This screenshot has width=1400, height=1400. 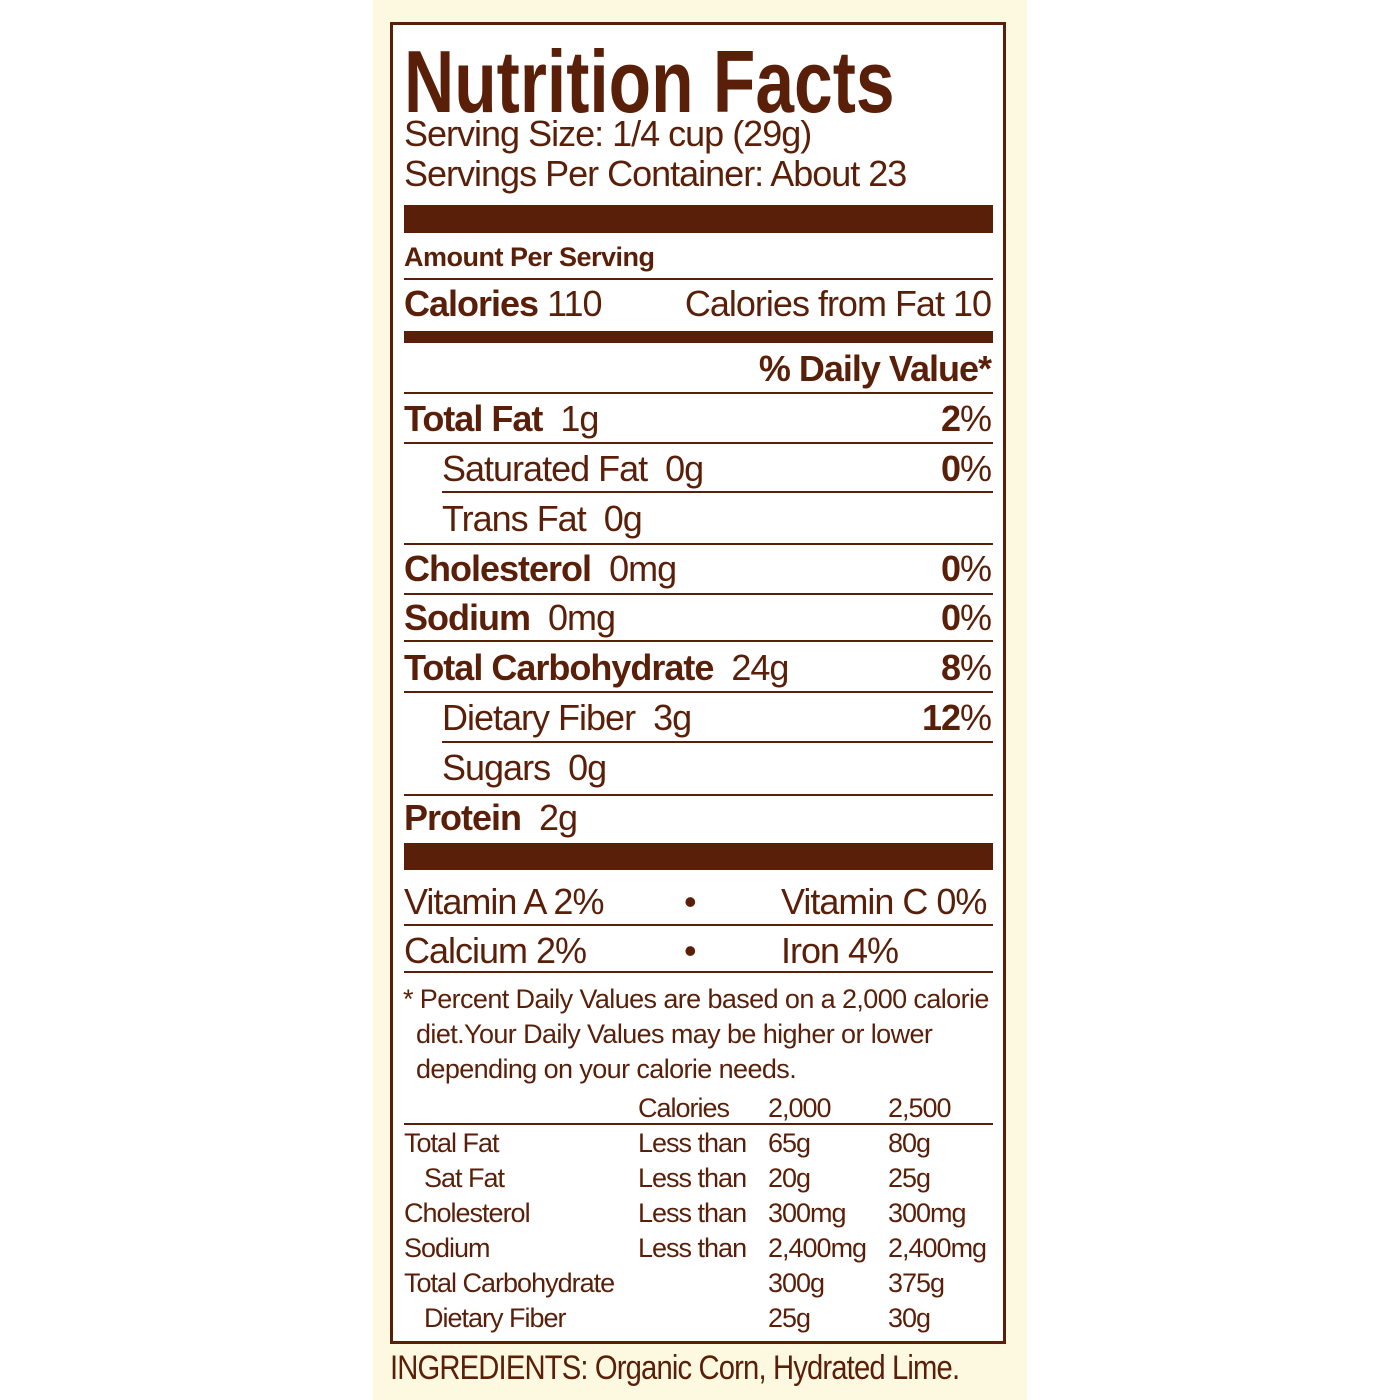 What do you see at coordinates (447, 1248) in the screenshot?
I see `table-cell: Sodium` at bounding box center [447, 1248].